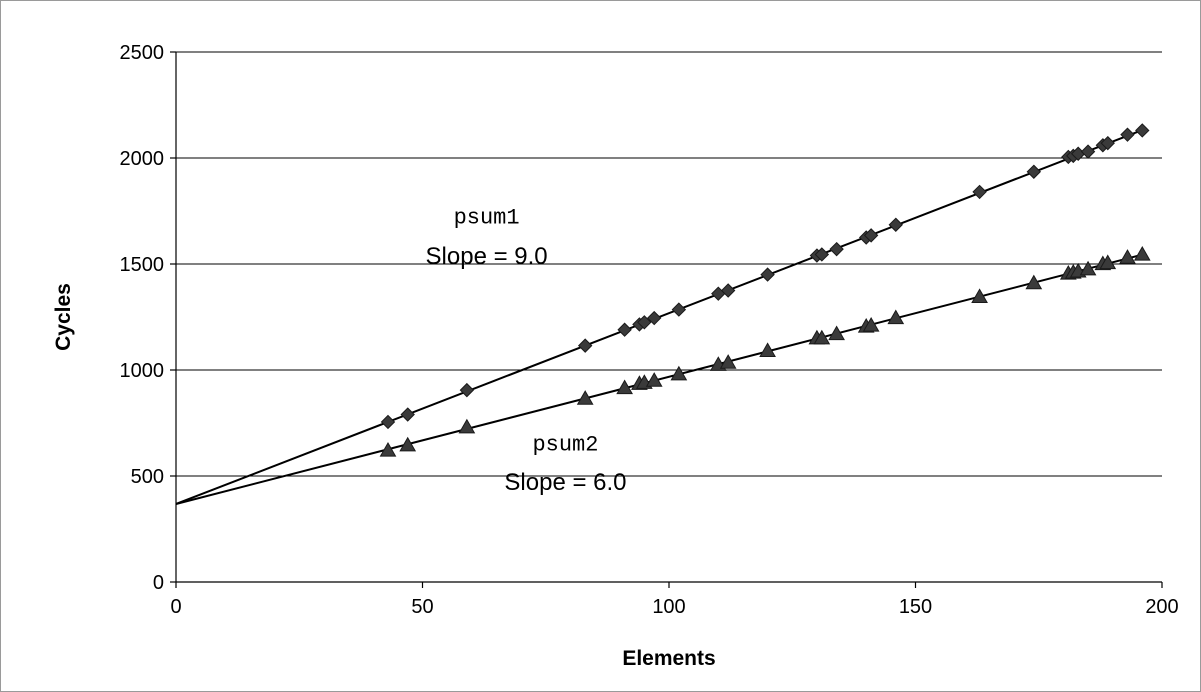 The height and width of the screenshot is (692, 1201). Describe the element at coordinates (142, 265) in the screenshot. I see `y-tick-label: 1500` at that location.